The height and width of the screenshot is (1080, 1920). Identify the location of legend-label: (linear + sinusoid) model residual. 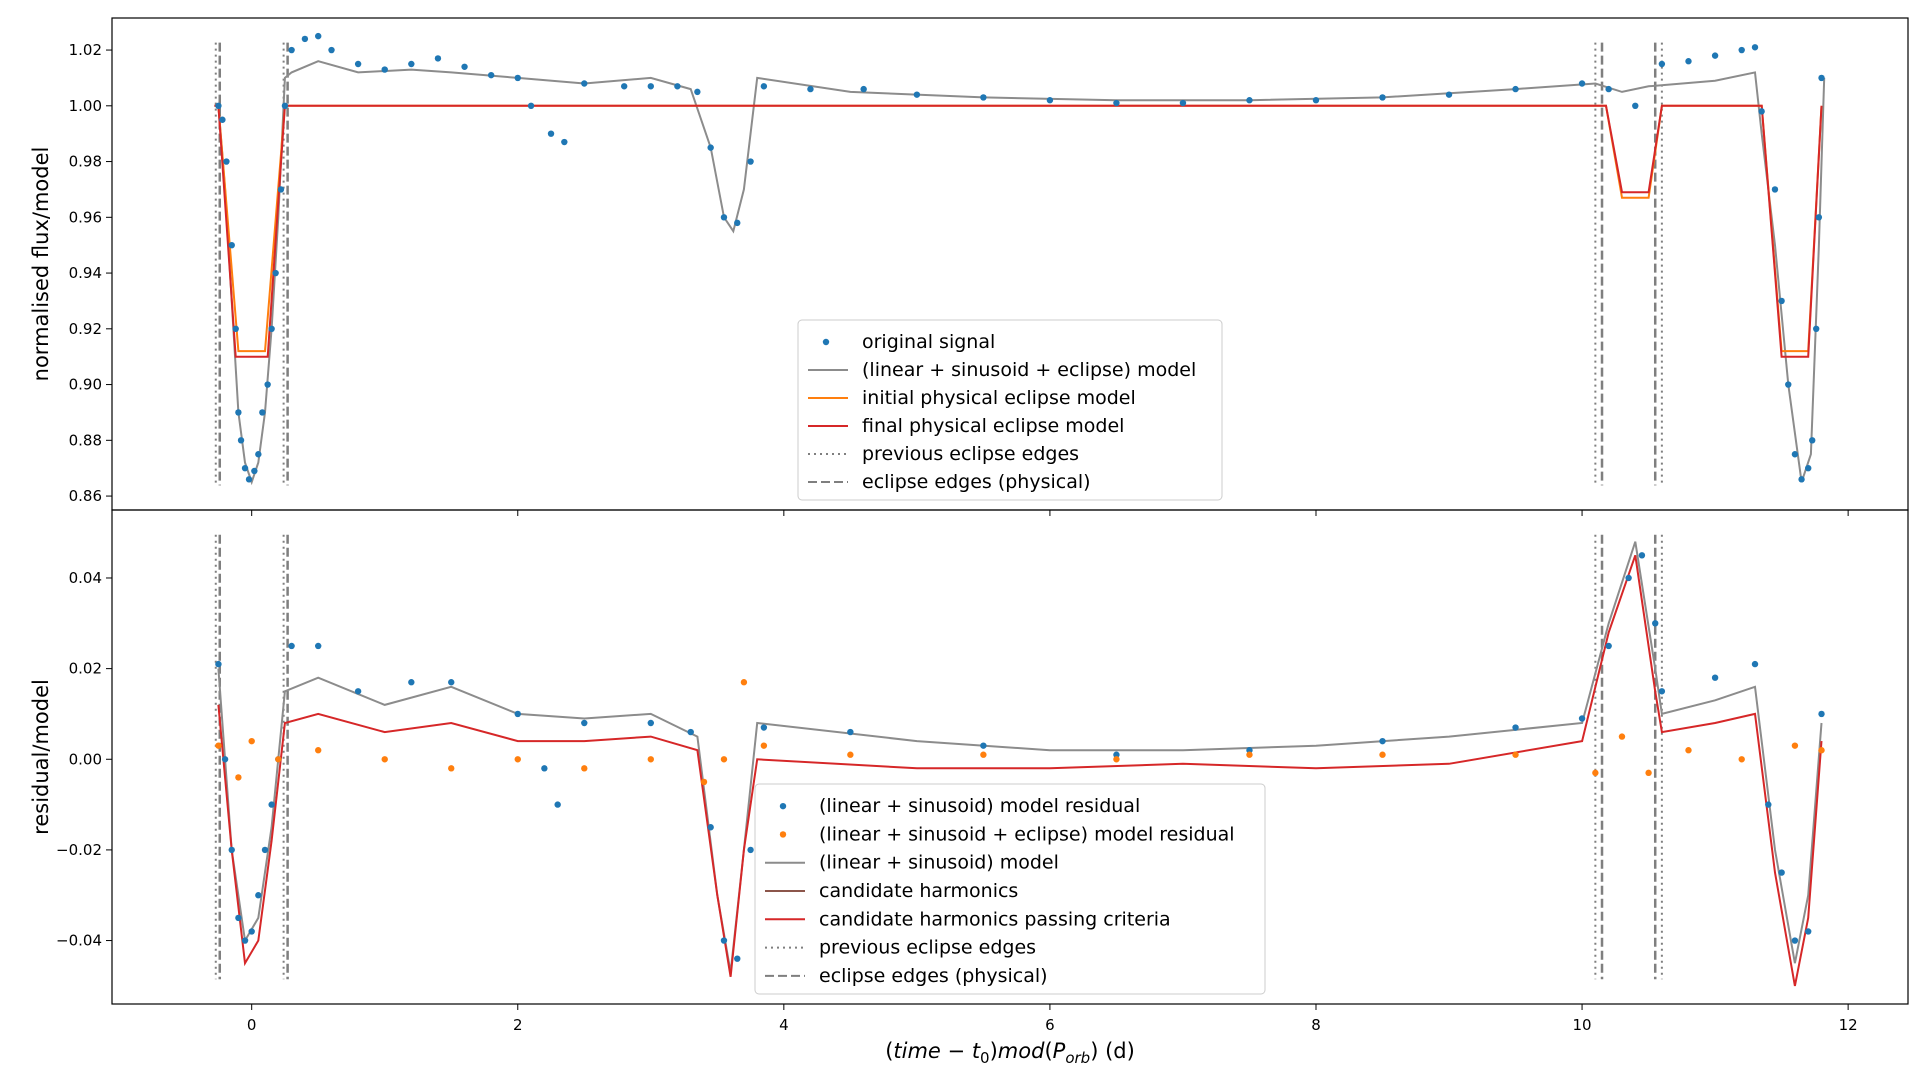
(979, 806).